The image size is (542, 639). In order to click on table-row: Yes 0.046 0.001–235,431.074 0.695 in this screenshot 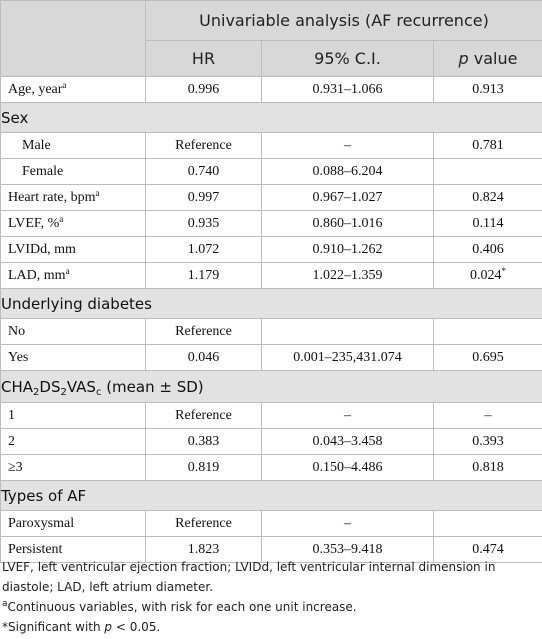, I will do `click(271, 357)`.